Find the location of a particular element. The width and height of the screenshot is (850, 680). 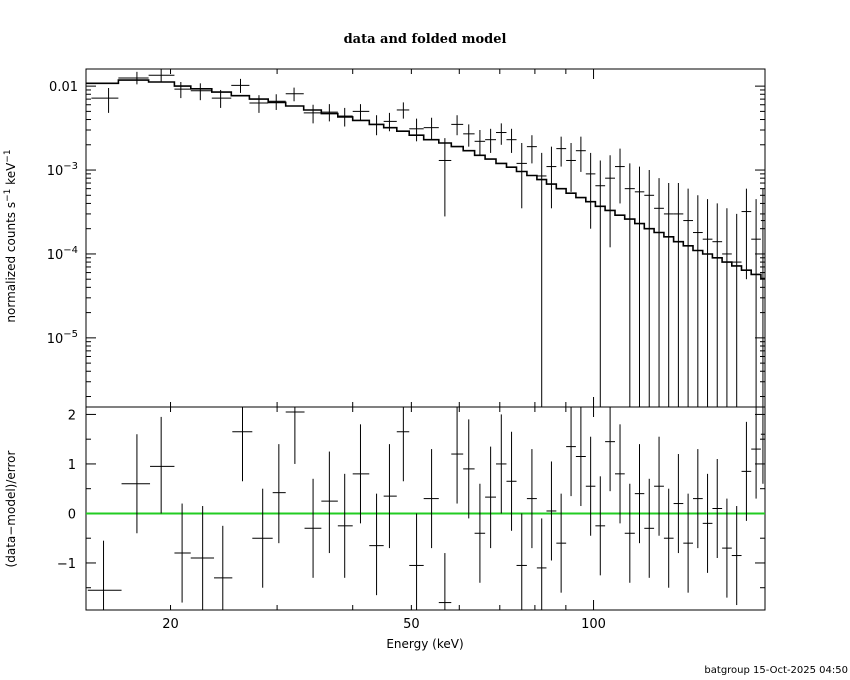

tick-base: 0.01 is located at coordinates (63, 87).